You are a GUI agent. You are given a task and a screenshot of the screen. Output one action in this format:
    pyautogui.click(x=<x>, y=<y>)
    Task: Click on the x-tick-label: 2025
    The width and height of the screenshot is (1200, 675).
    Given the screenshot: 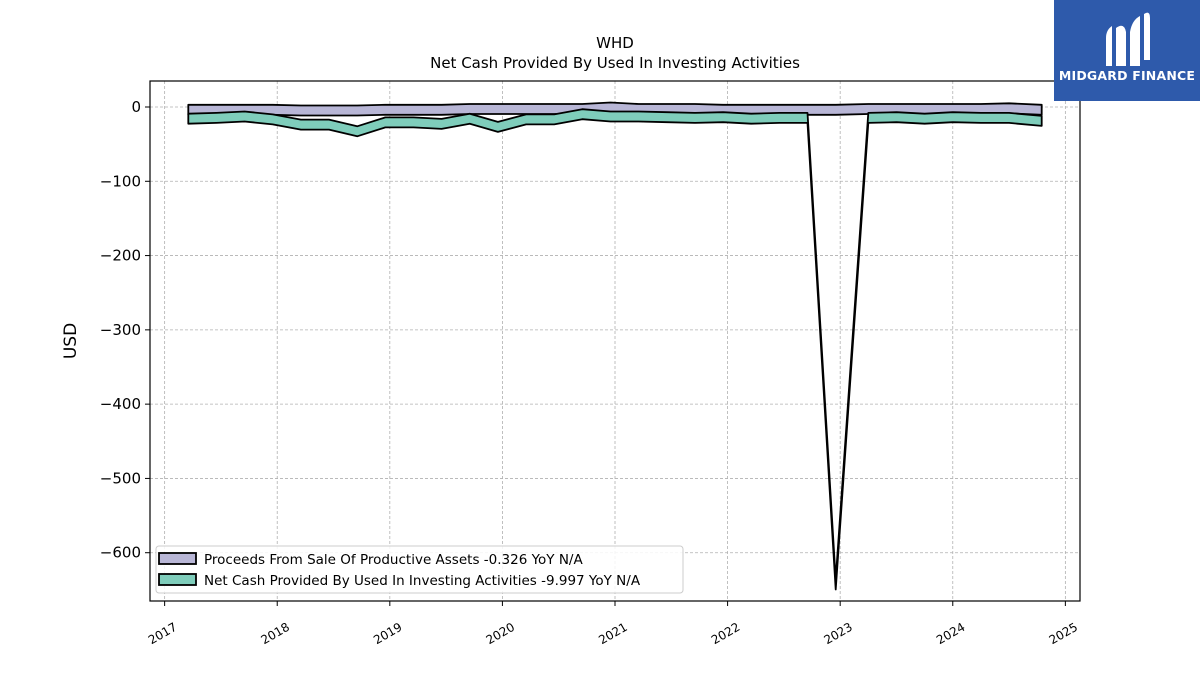 What is the action you would take?
    pyautogui.click(x=1063, y=633)
    